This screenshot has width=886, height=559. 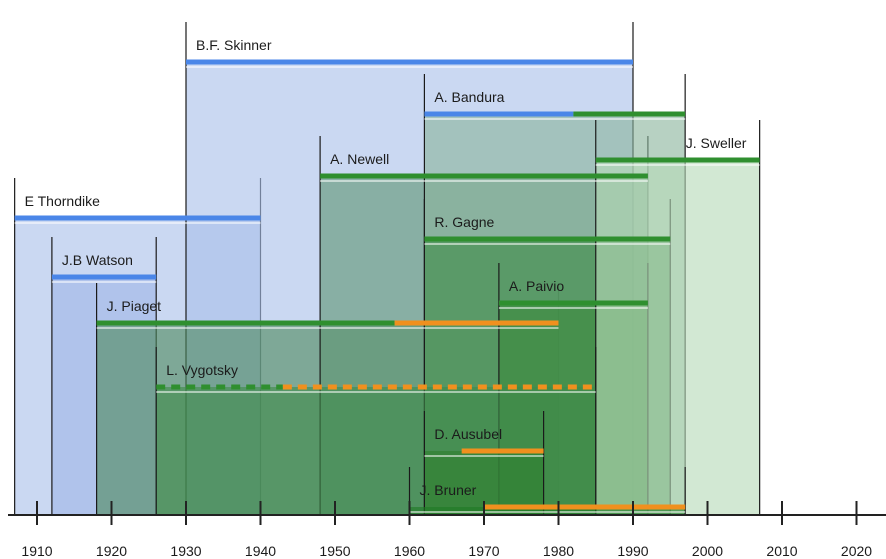 I want to click on theorist-label-gagne: R. Gagne, so click(x=464, y=222).